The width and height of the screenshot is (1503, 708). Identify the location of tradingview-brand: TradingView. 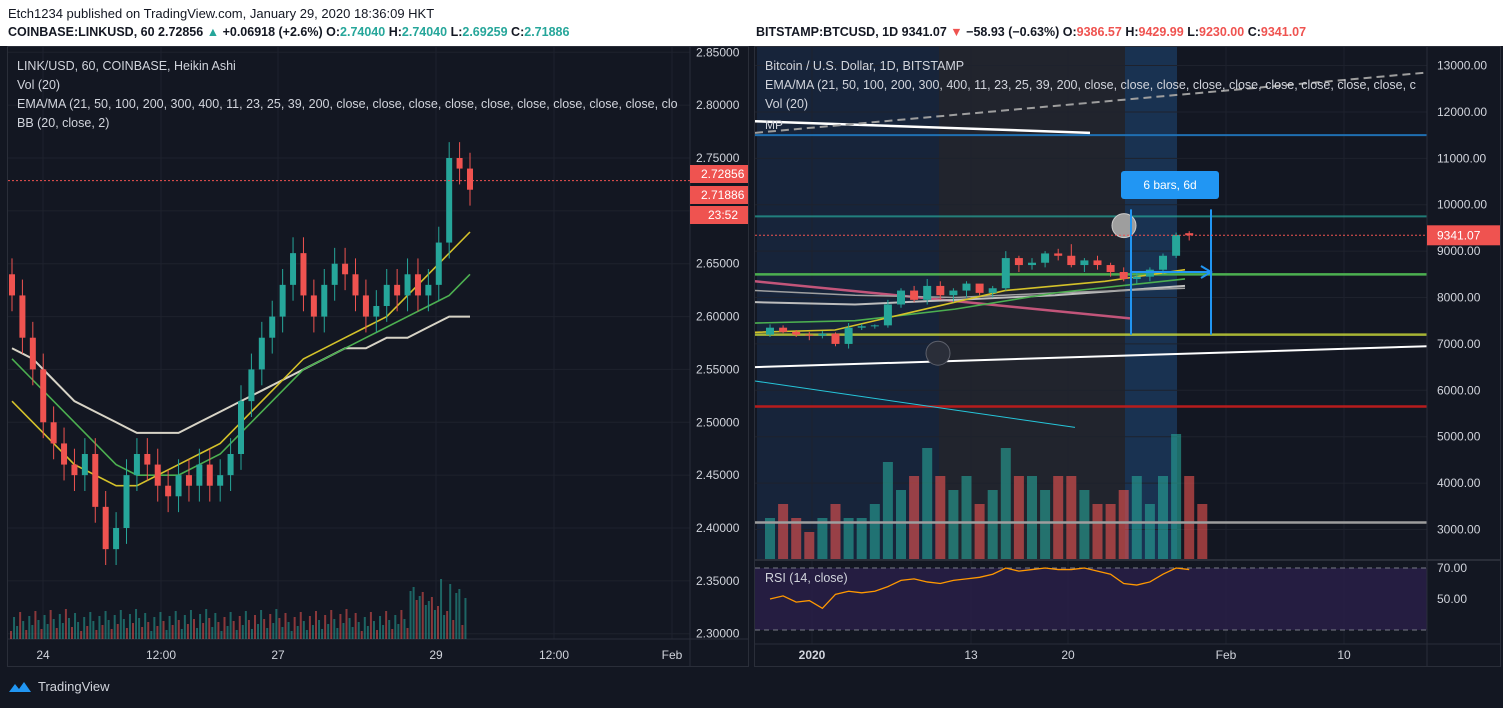
(59, 686).